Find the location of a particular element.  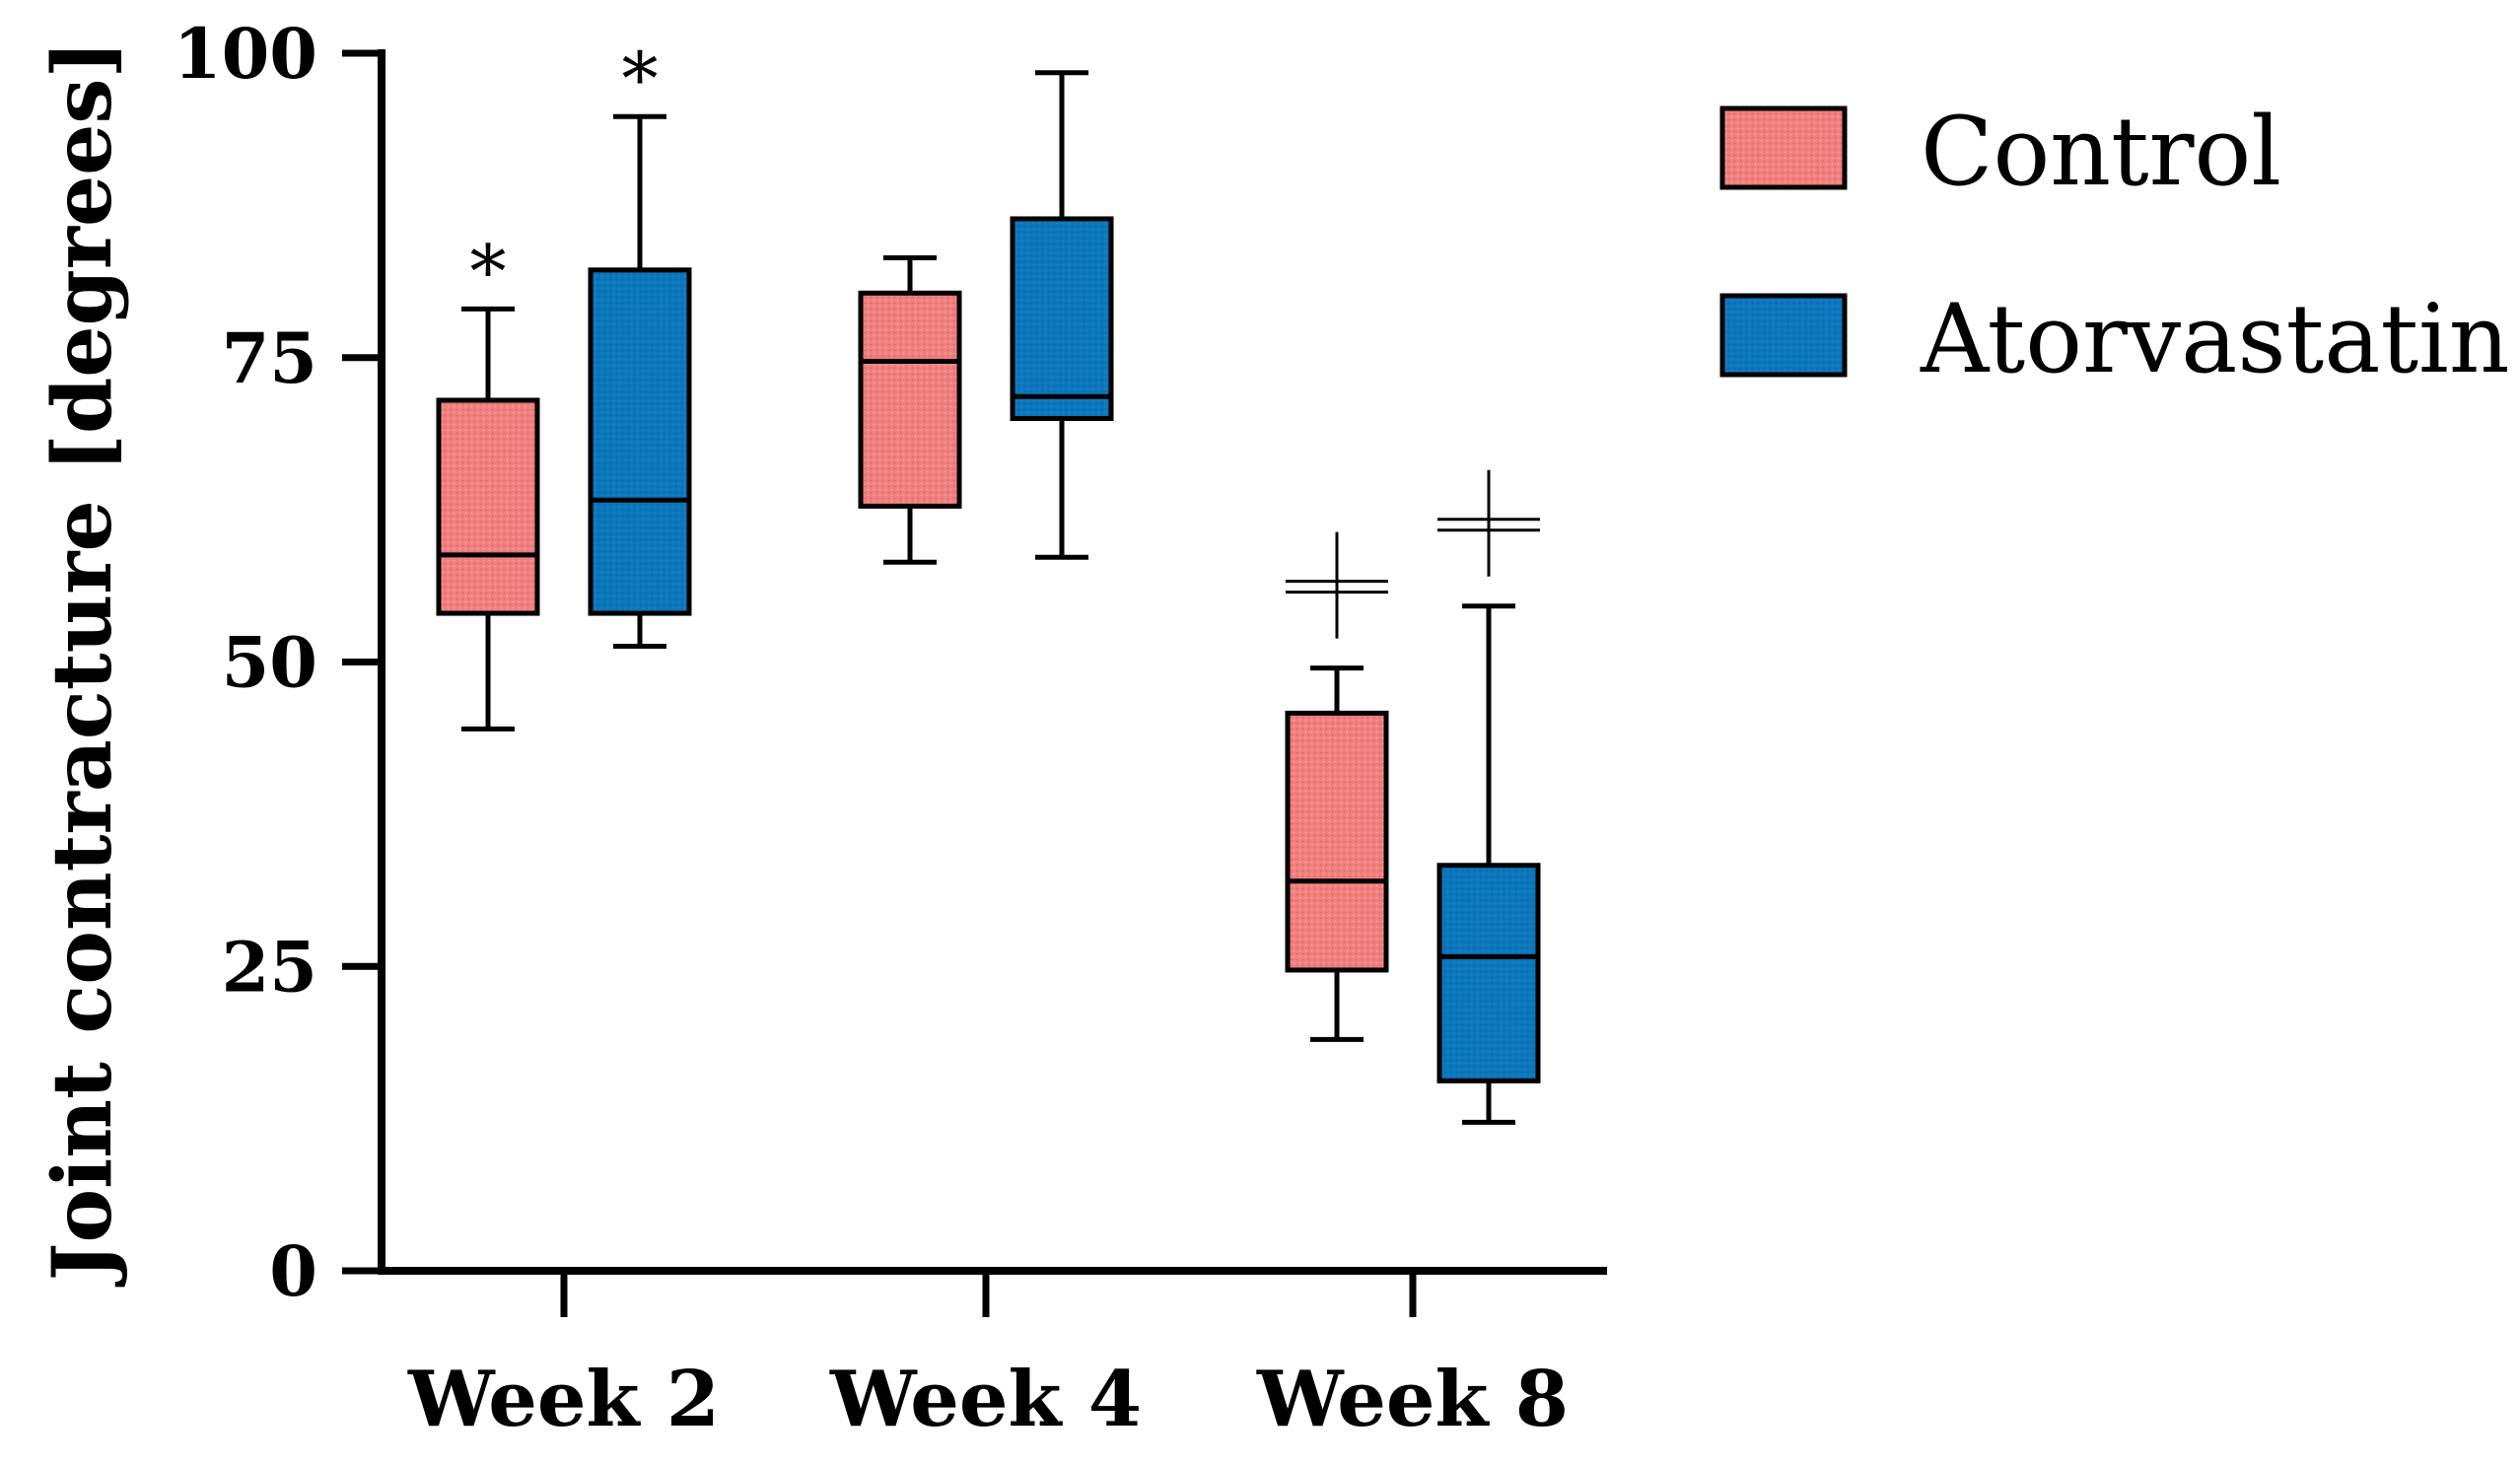

legend-label-atorvastatin: Atorvastatin is located at coordinates (2215, 339).